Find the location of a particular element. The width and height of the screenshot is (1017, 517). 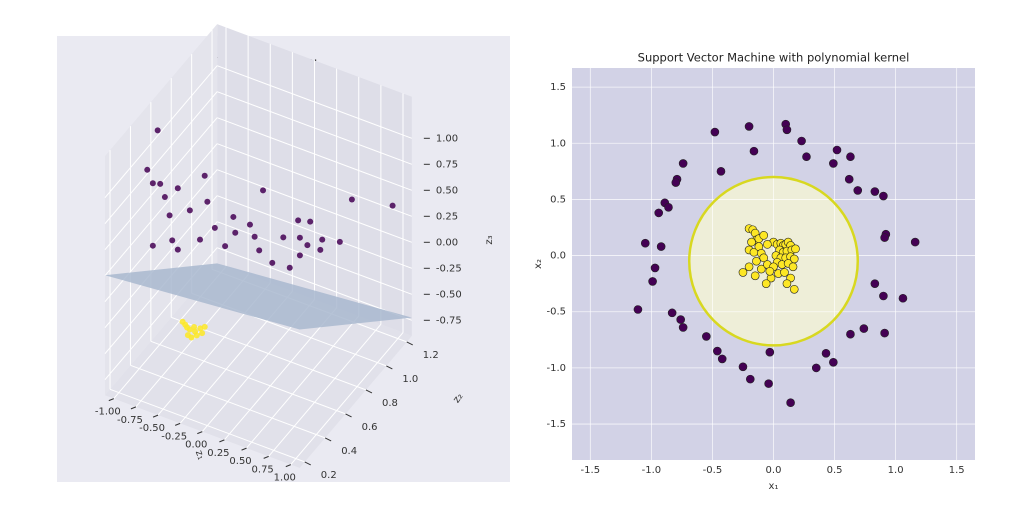

separating-plane is located at coordinates (258, 296).